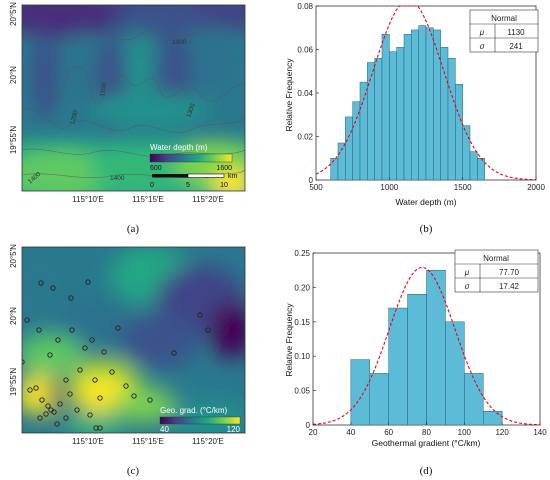 This screenshot has height=480, width=550. I want to click on legend-max: 120, so click(234, 429).